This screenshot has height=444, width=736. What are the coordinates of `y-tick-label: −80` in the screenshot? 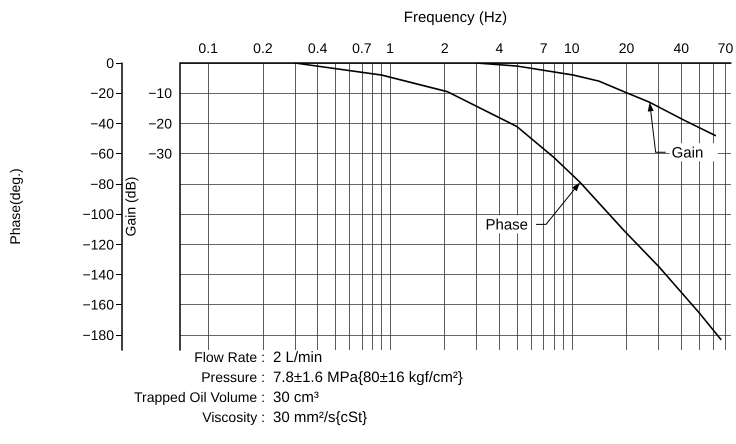 It's located at (102, 184).